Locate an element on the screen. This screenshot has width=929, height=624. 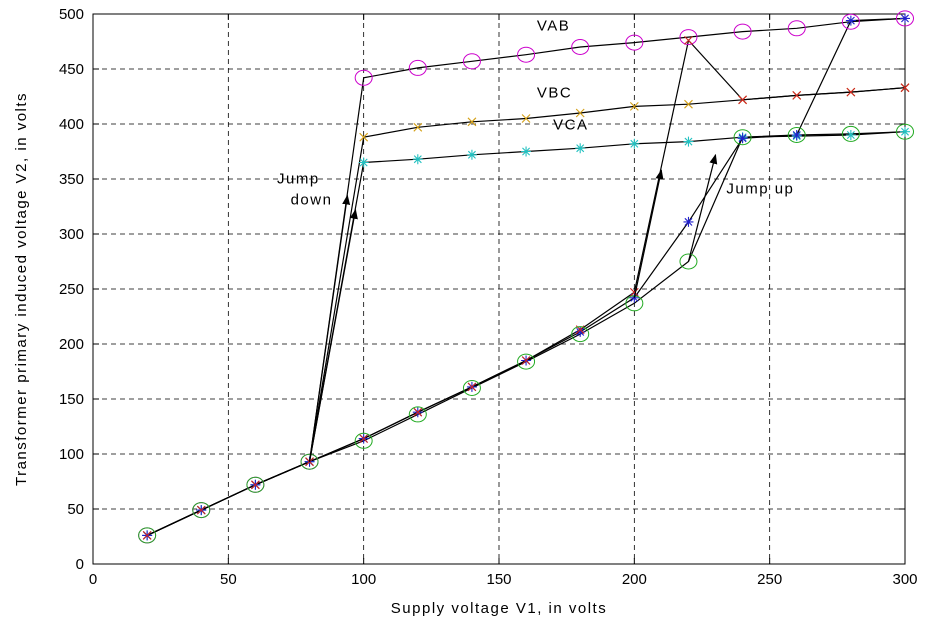
y-tick-label: 350 is located at coordinates (71, 179).